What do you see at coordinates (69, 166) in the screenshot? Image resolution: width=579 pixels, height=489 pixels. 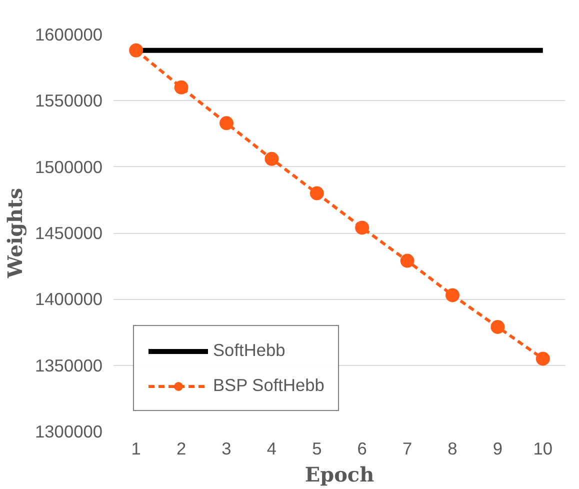 I see `y-tick-label: 1500000` at bounding box center [69, 166].